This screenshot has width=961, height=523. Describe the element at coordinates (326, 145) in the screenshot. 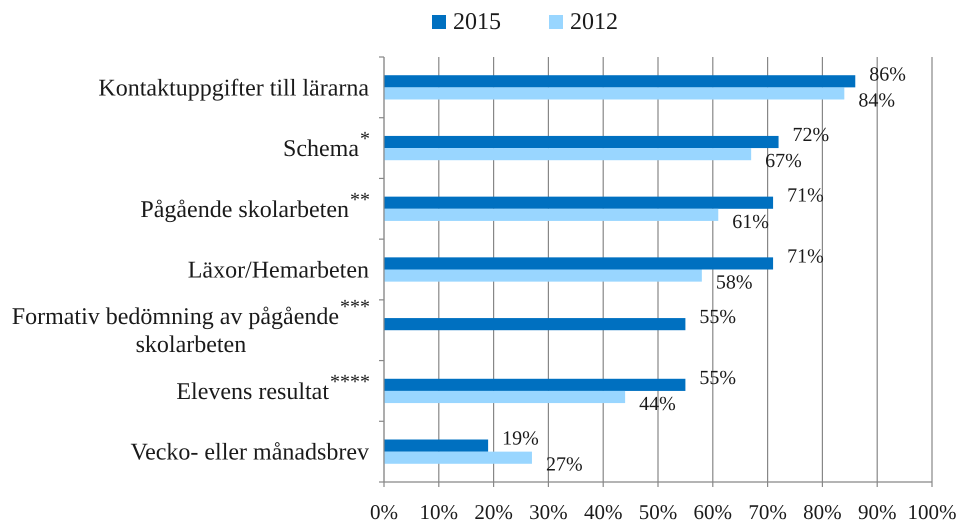

I see `y-tick-label: Schema$^{*}$` at that location.